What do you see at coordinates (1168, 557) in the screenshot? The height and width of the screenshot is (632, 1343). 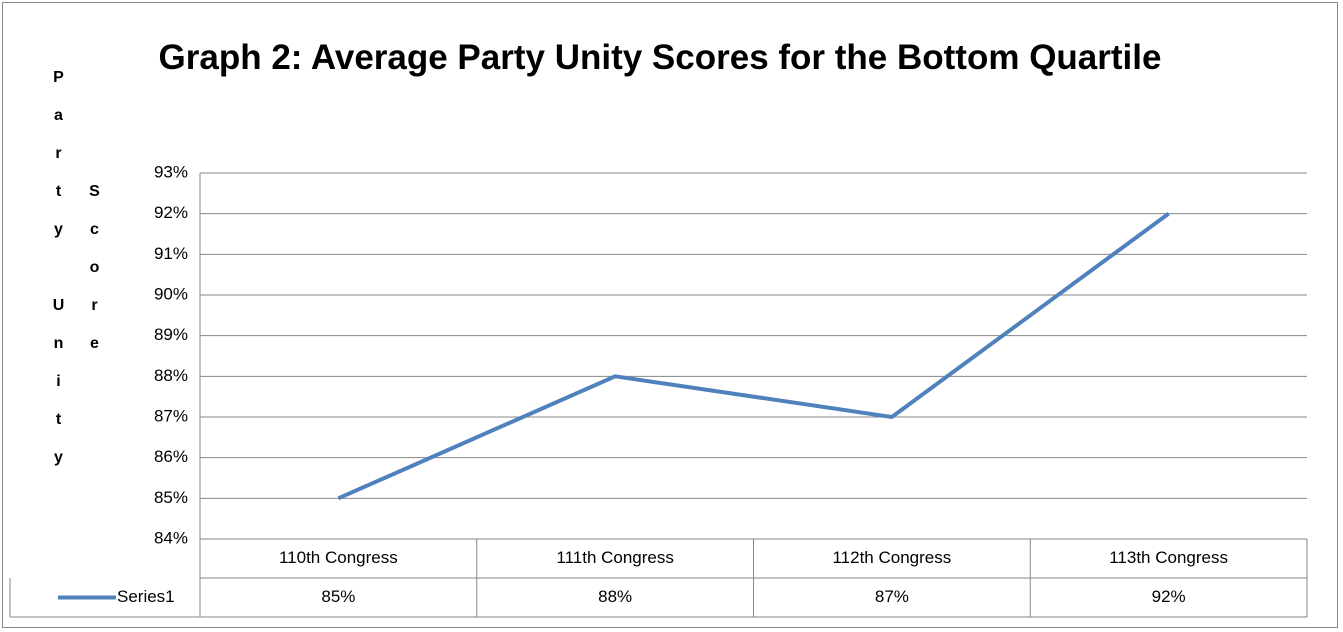 I see `x-tick-label: 113th Congress` at bounding box center [1168, 557].